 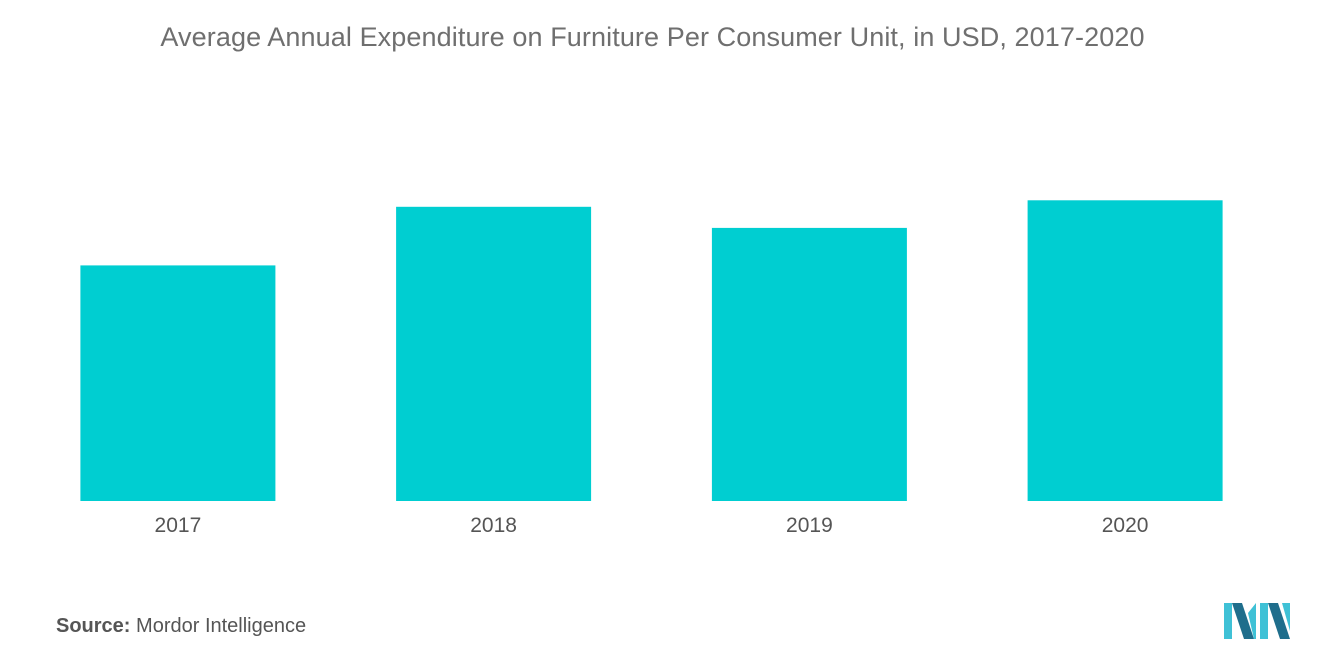 I want to click on bar-2017, so click(x=178, y=383).